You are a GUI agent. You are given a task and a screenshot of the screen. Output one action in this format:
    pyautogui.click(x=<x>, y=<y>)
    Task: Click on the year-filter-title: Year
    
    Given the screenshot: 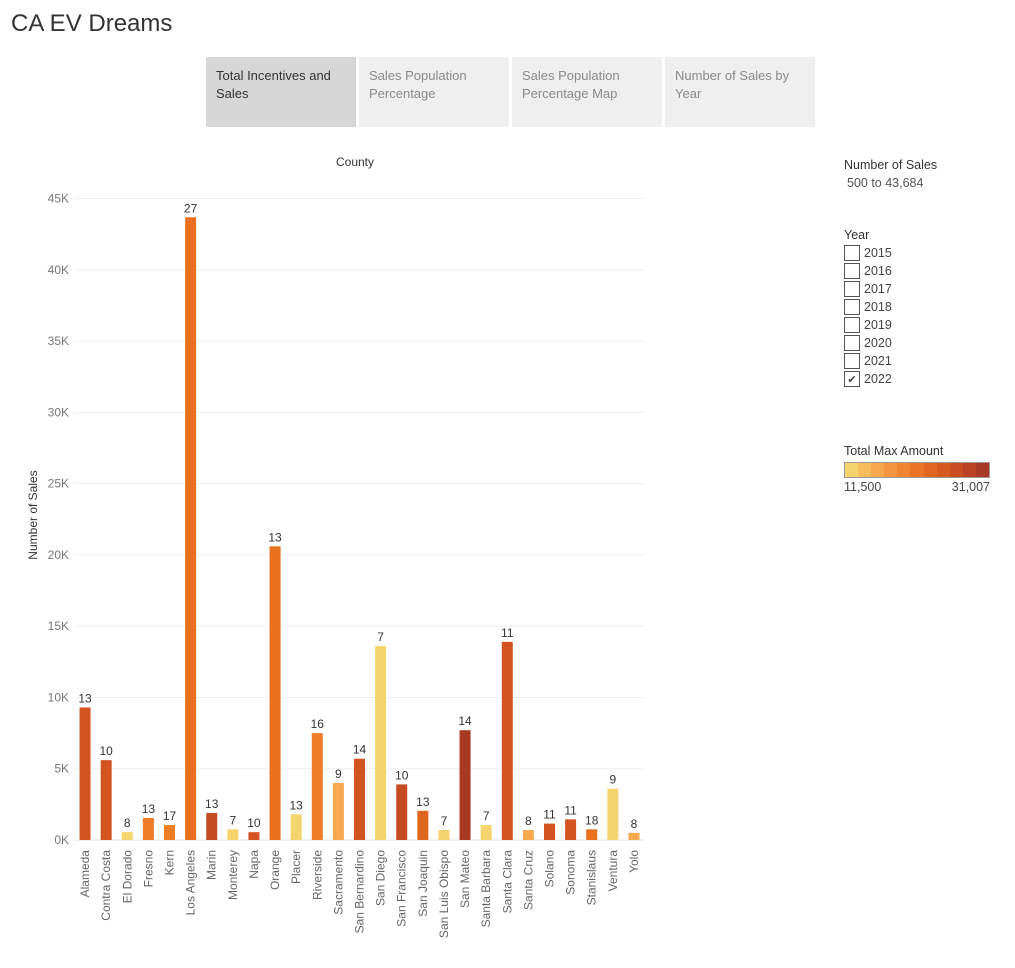 What is the action you would take?
    pyautogui.click(x=857, y=235)
    